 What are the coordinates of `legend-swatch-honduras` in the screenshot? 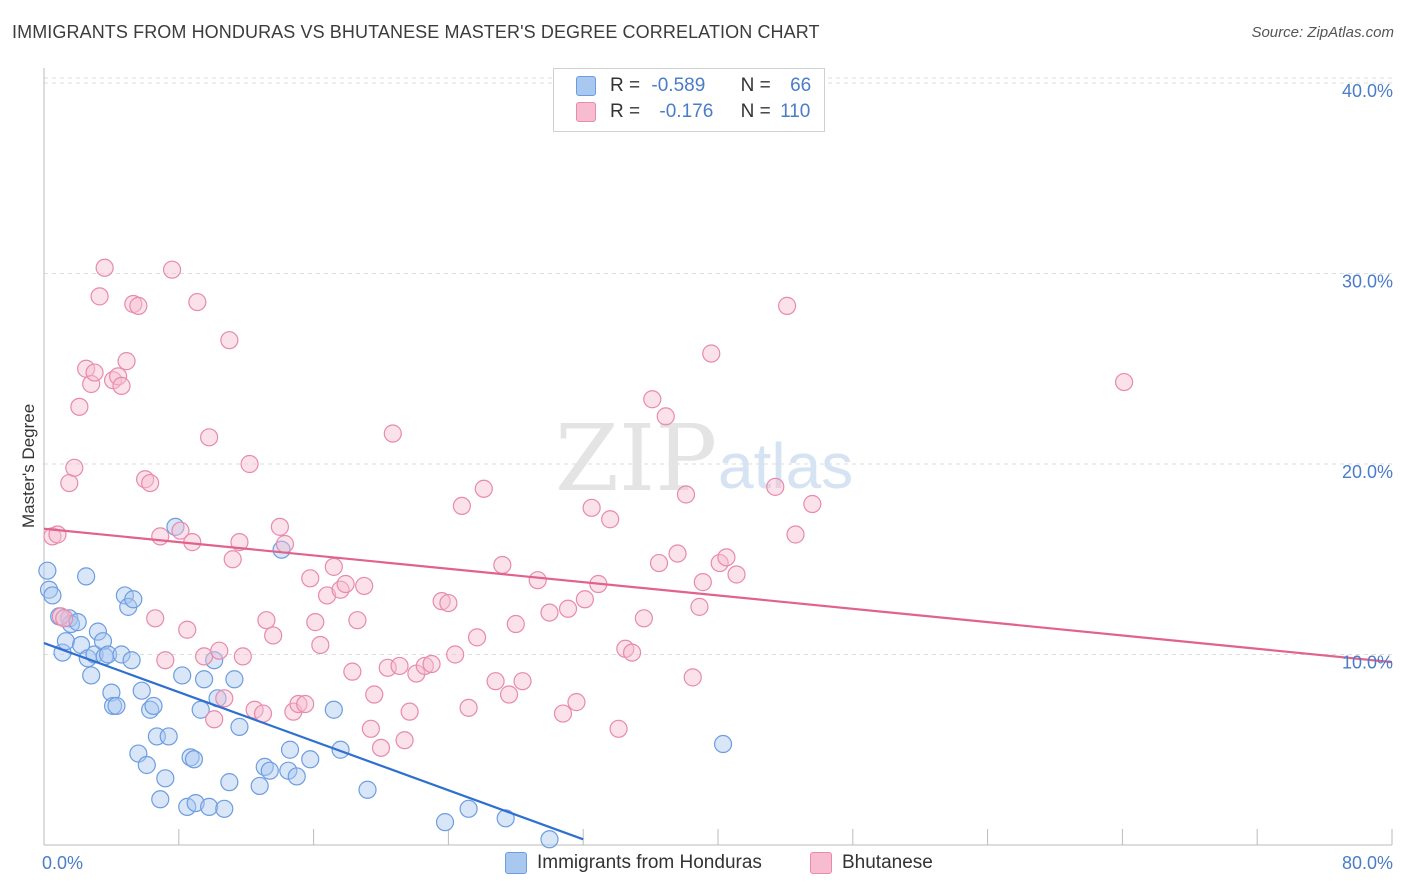 It's located at (586, 86).